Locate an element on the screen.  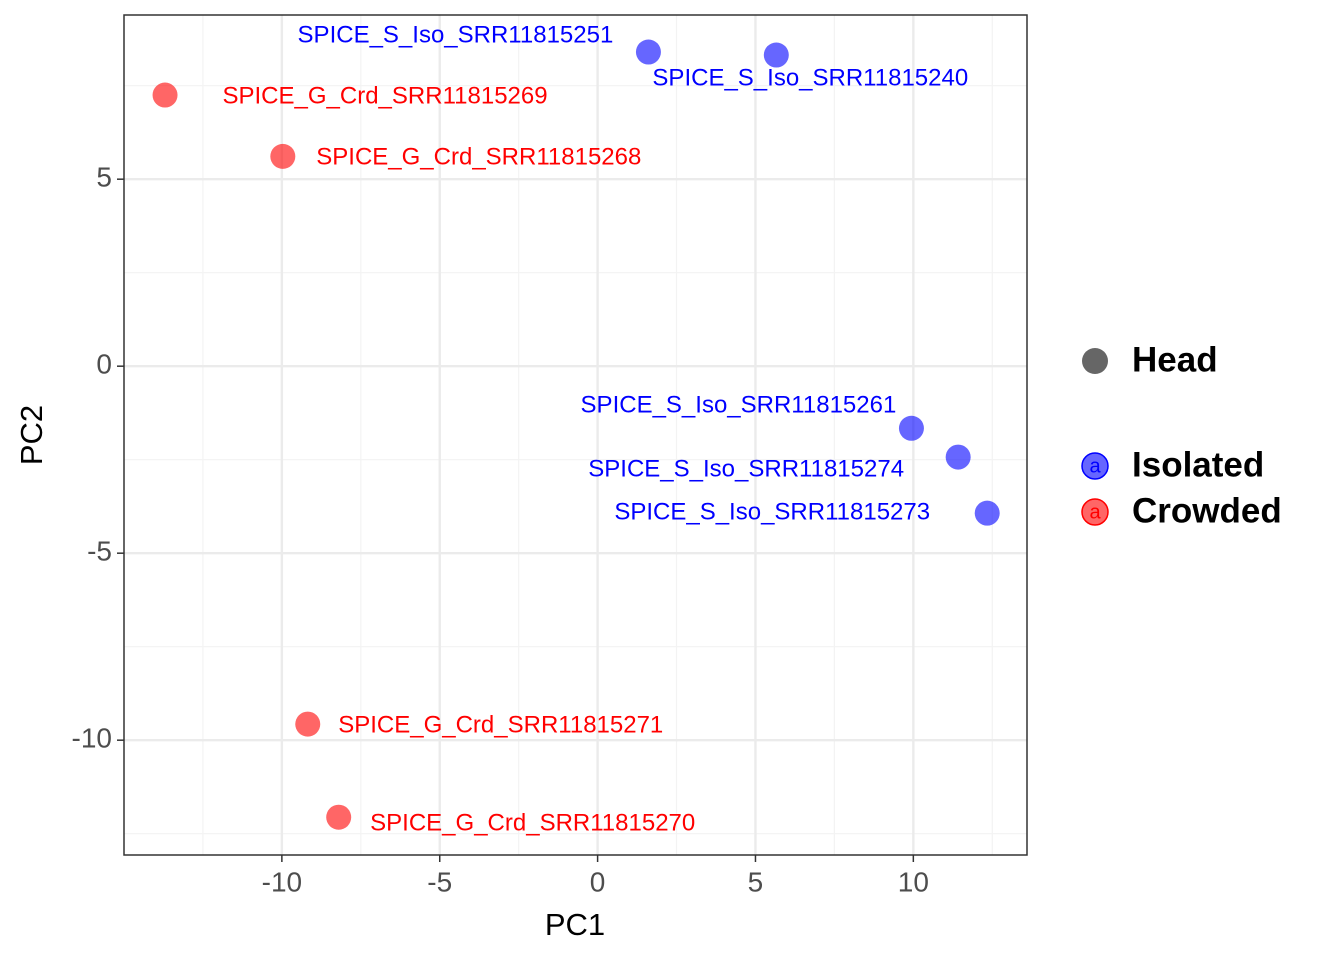
x-tick-label: -5 is located at coordinates (439, 881).